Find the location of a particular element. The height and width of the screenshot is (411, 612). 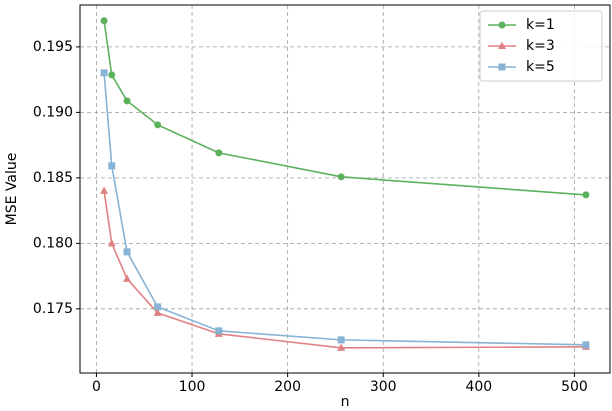

legend-label: k=1 is located at coordinates (540, 25).